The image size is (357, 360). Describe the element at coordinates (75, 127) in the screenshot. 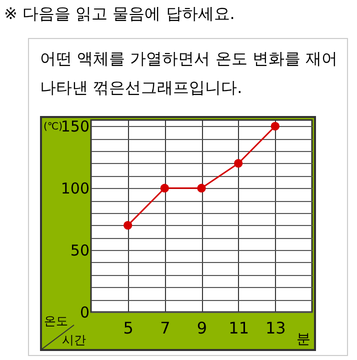

I see `y-tick-label: 150` at that location.